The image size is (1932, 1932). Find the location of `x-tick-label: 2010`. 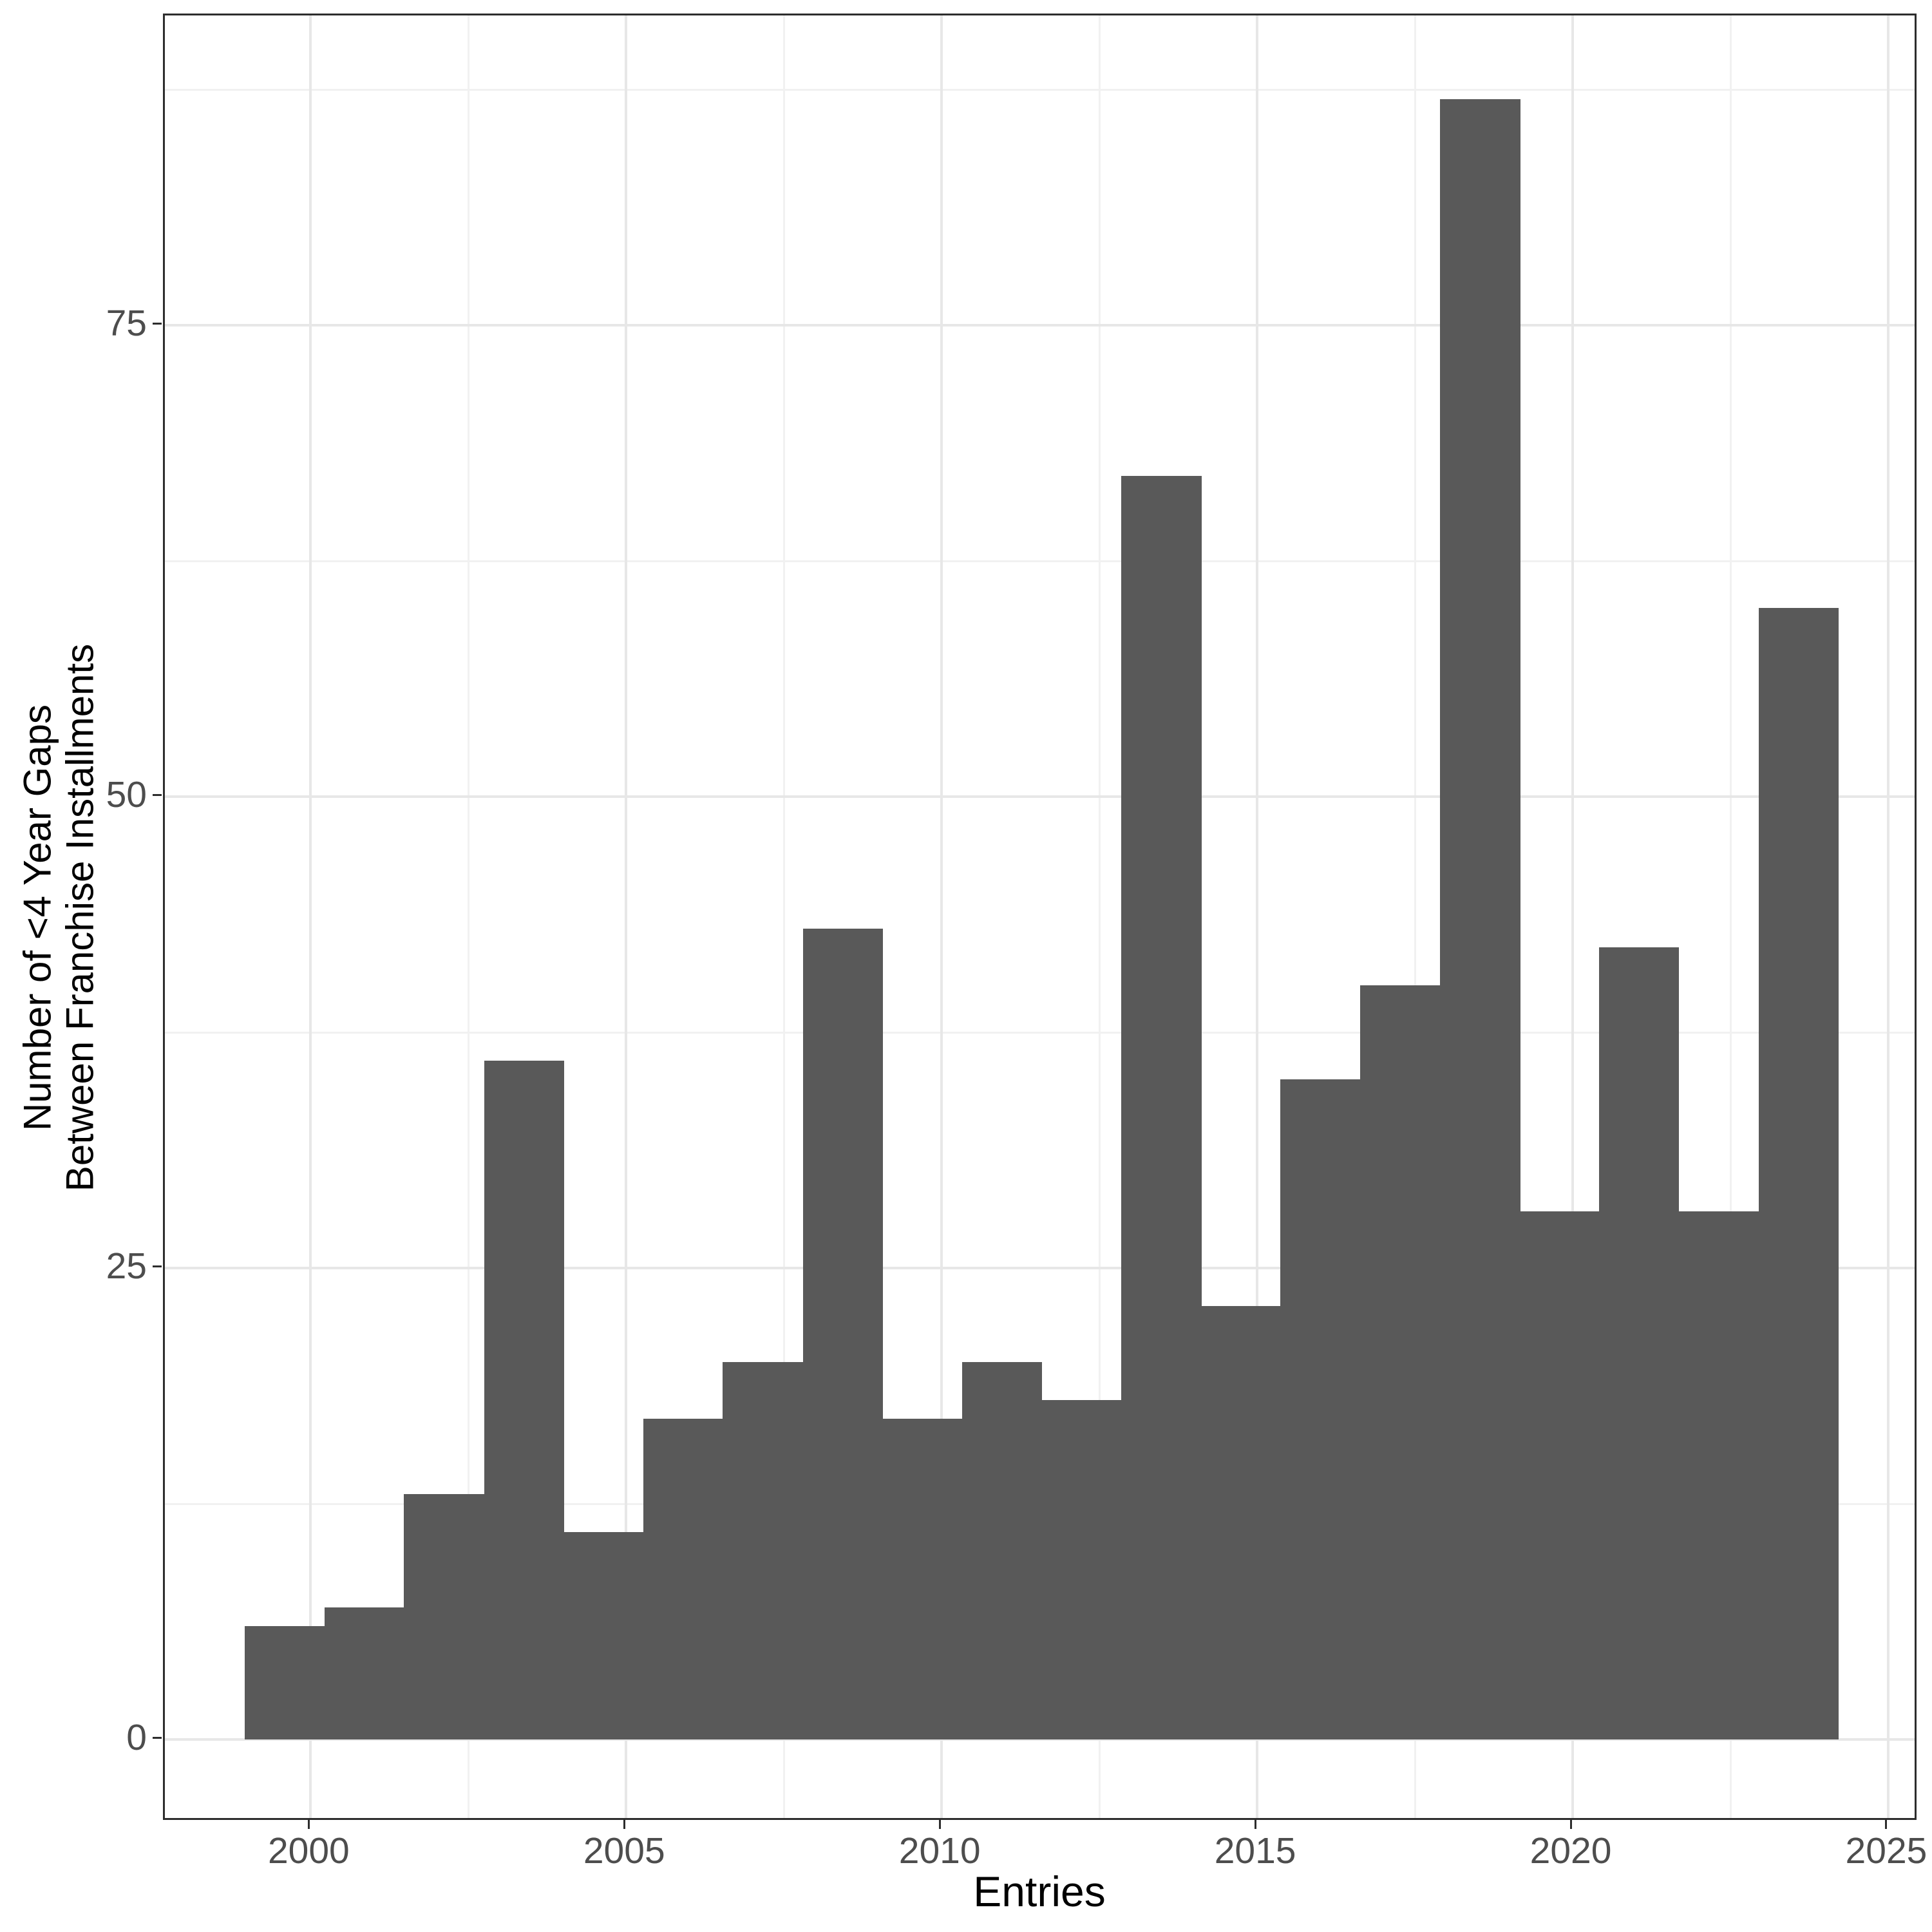

x-tick-label: 2010 is located at coordinates (940, 1851).